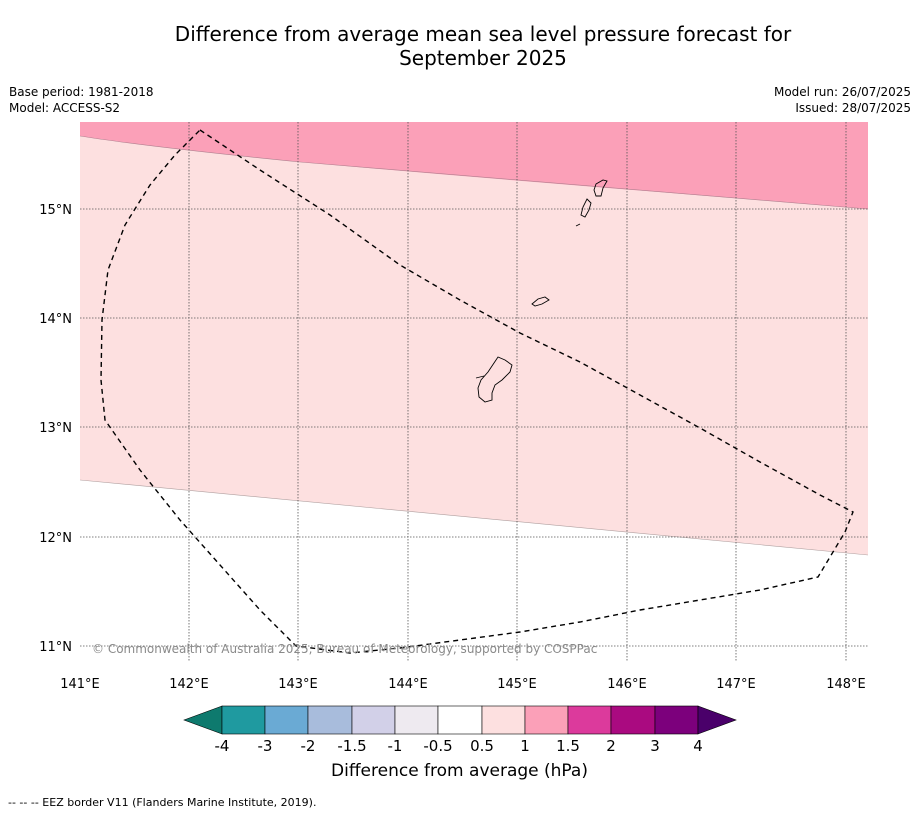  What do you see at coordinates (65, 108) in the screenshot?
I see `model-text: Model: ACCESS-S2` at bounding box center [65, 108].